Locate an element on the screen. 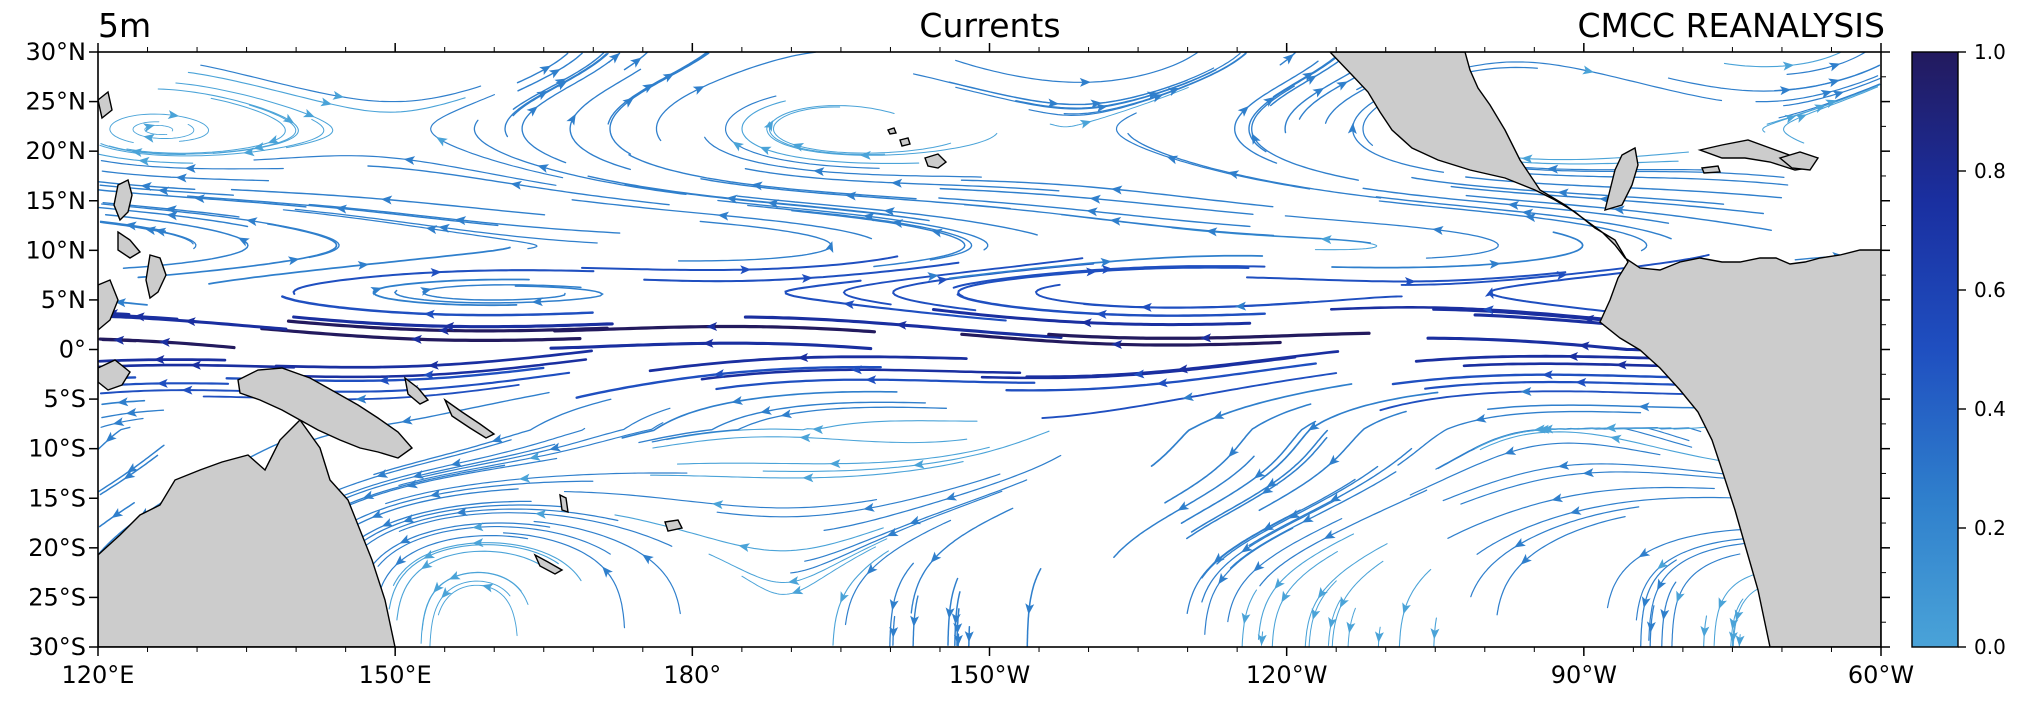 This screenshot has width=2020, height=706. lon-tick-label: 120°W is located at coordinates (1287, 675).